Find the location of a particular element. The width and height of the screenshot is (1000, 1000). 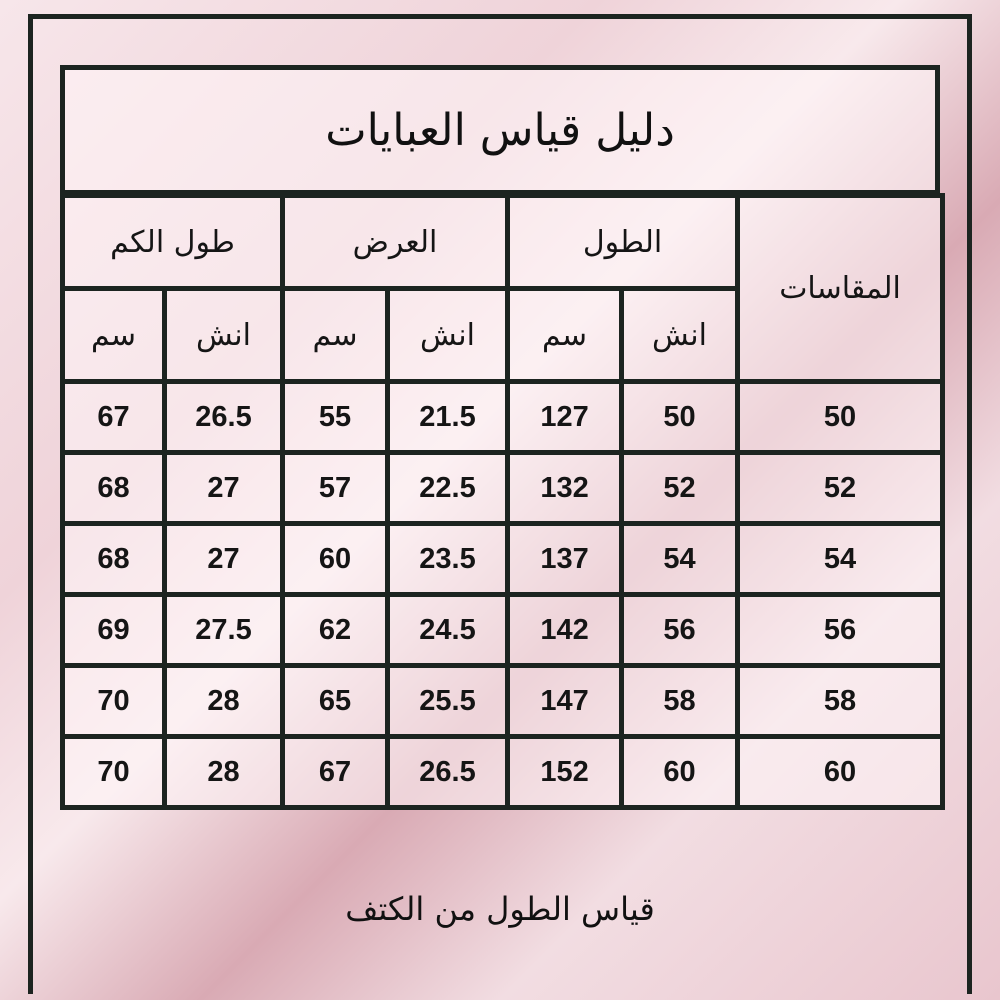

cell-size: 50 is located at coordinates (840, 417).